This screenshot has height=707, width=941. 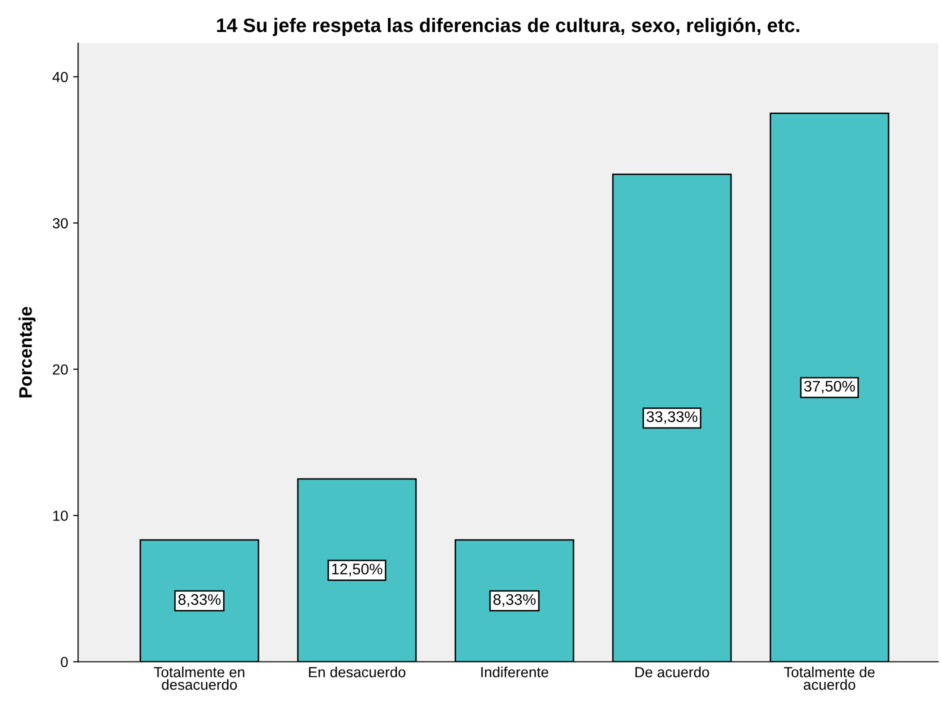 I want to click on y-tick-label: 30, so click(x=60, y=223).